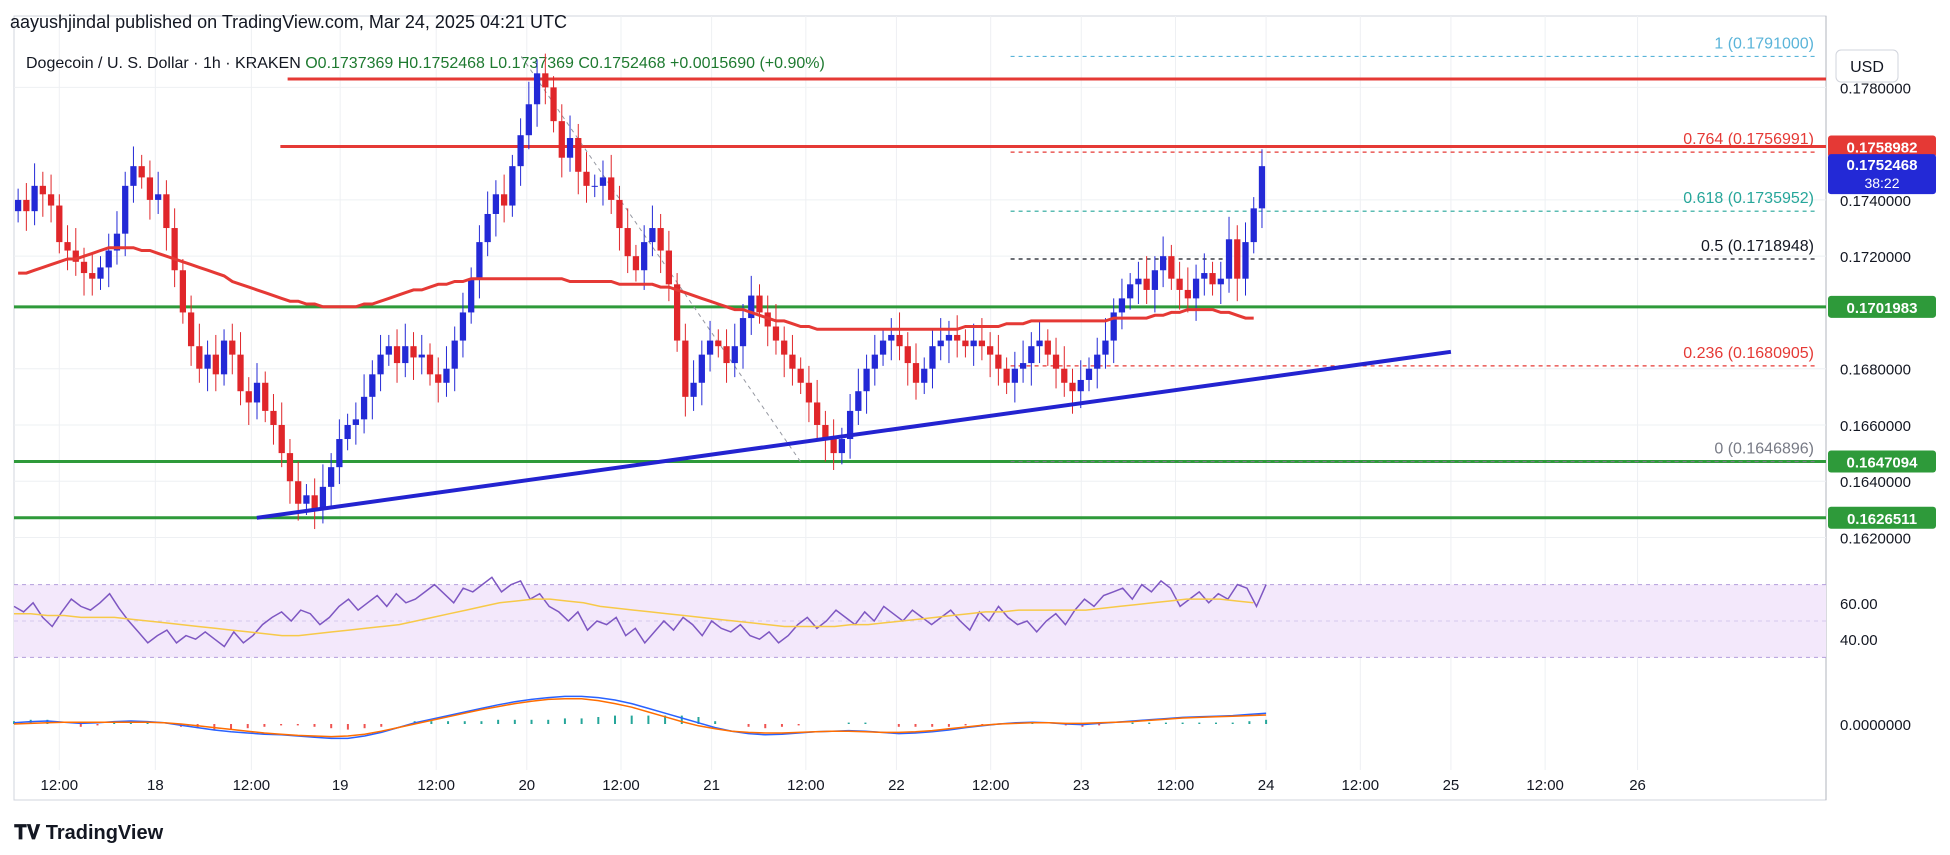 The width and height of the screenshot is (1950, 855). I want to click on moving-average-line, so click(636, 288).